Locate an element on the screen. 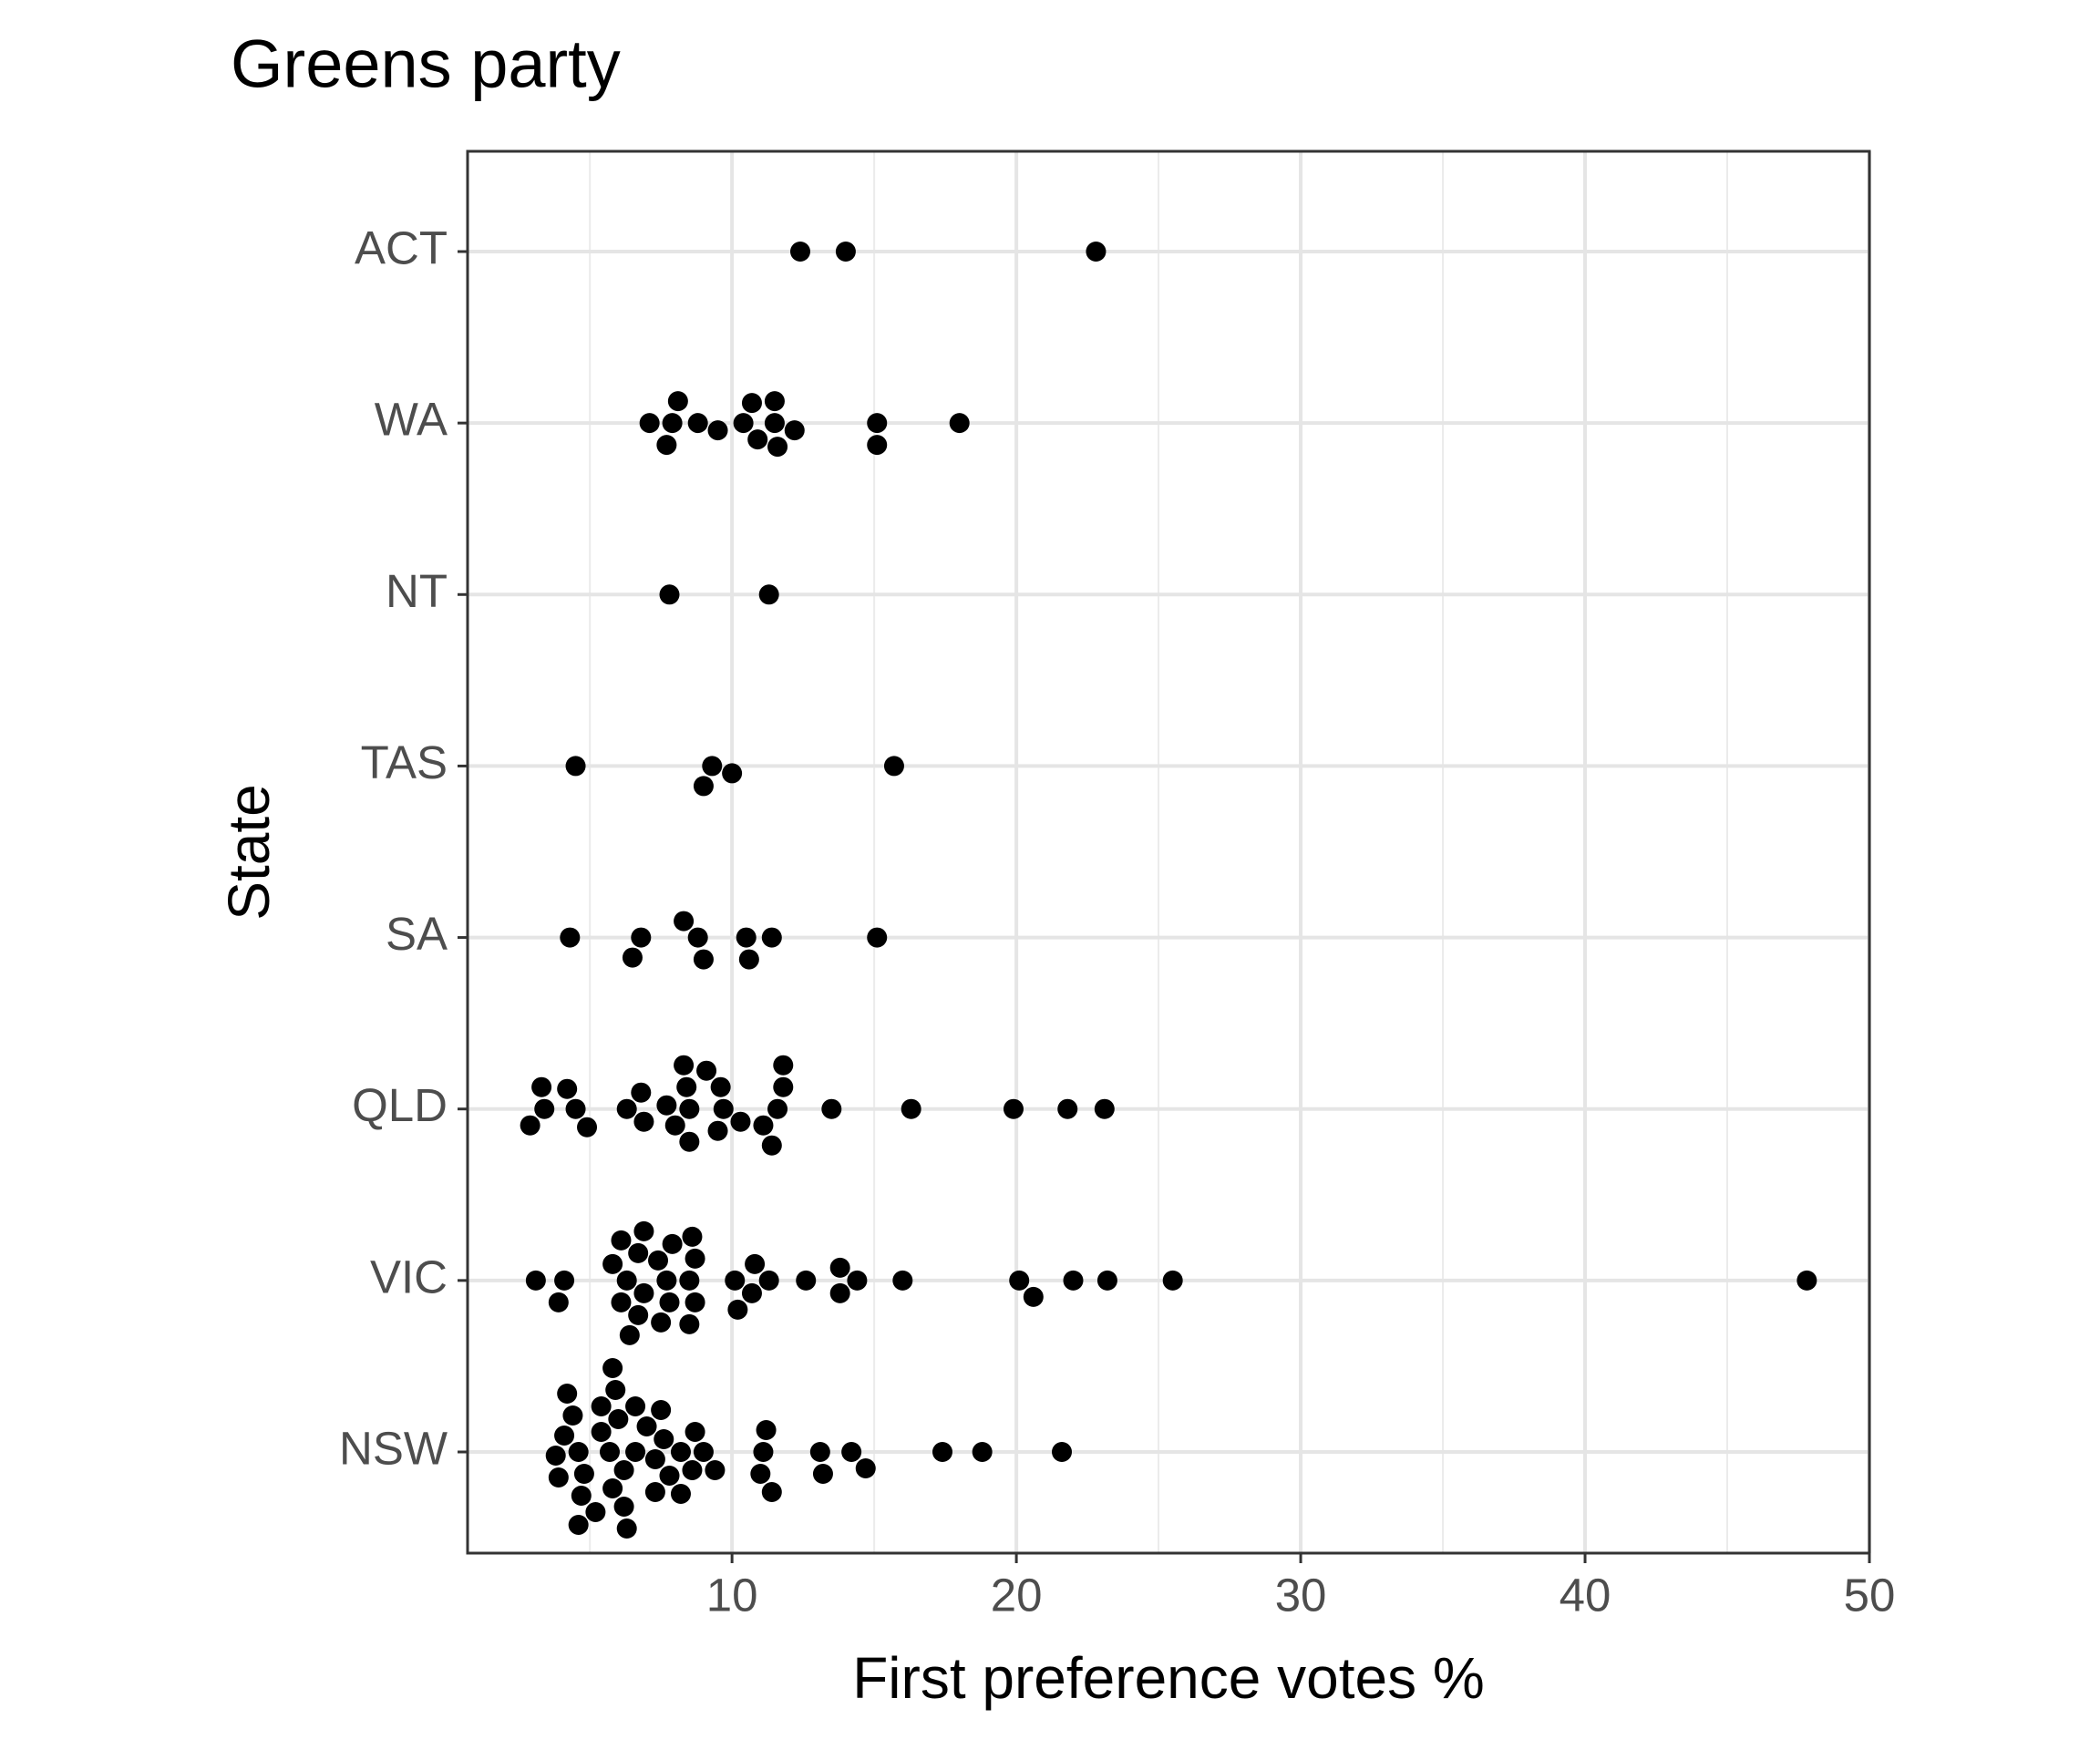  x-axis-title: First preference votes % is located at coordinates (1169, 1678).